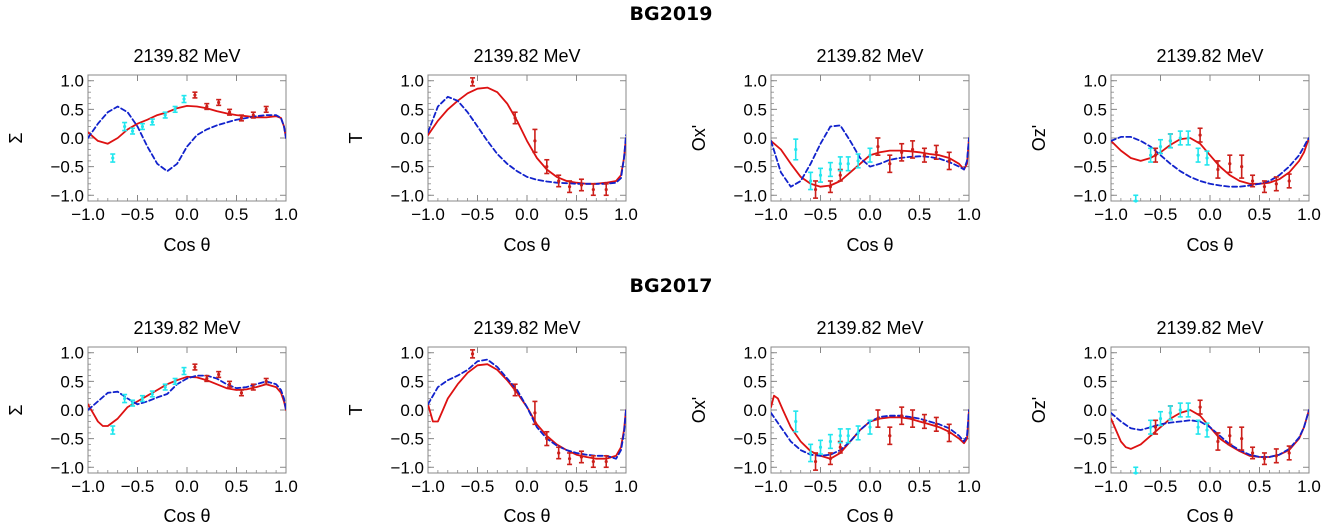 This screenshot has width=1342, height=529. I want to click on y-axis-label: T, so click(356, 138).